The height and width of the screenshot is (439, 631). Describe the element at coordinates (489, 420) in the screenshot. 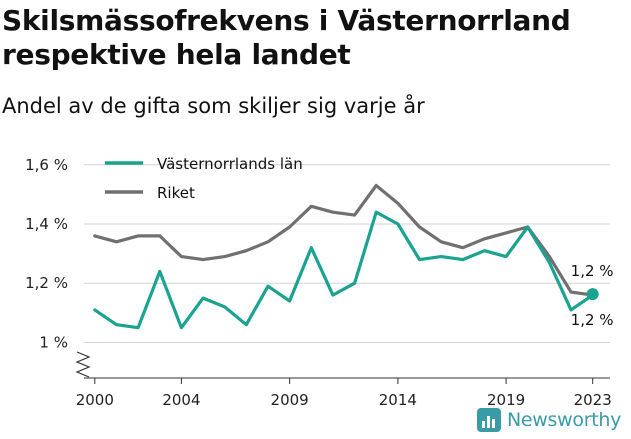

I see `bar-chart-icon` at that location.